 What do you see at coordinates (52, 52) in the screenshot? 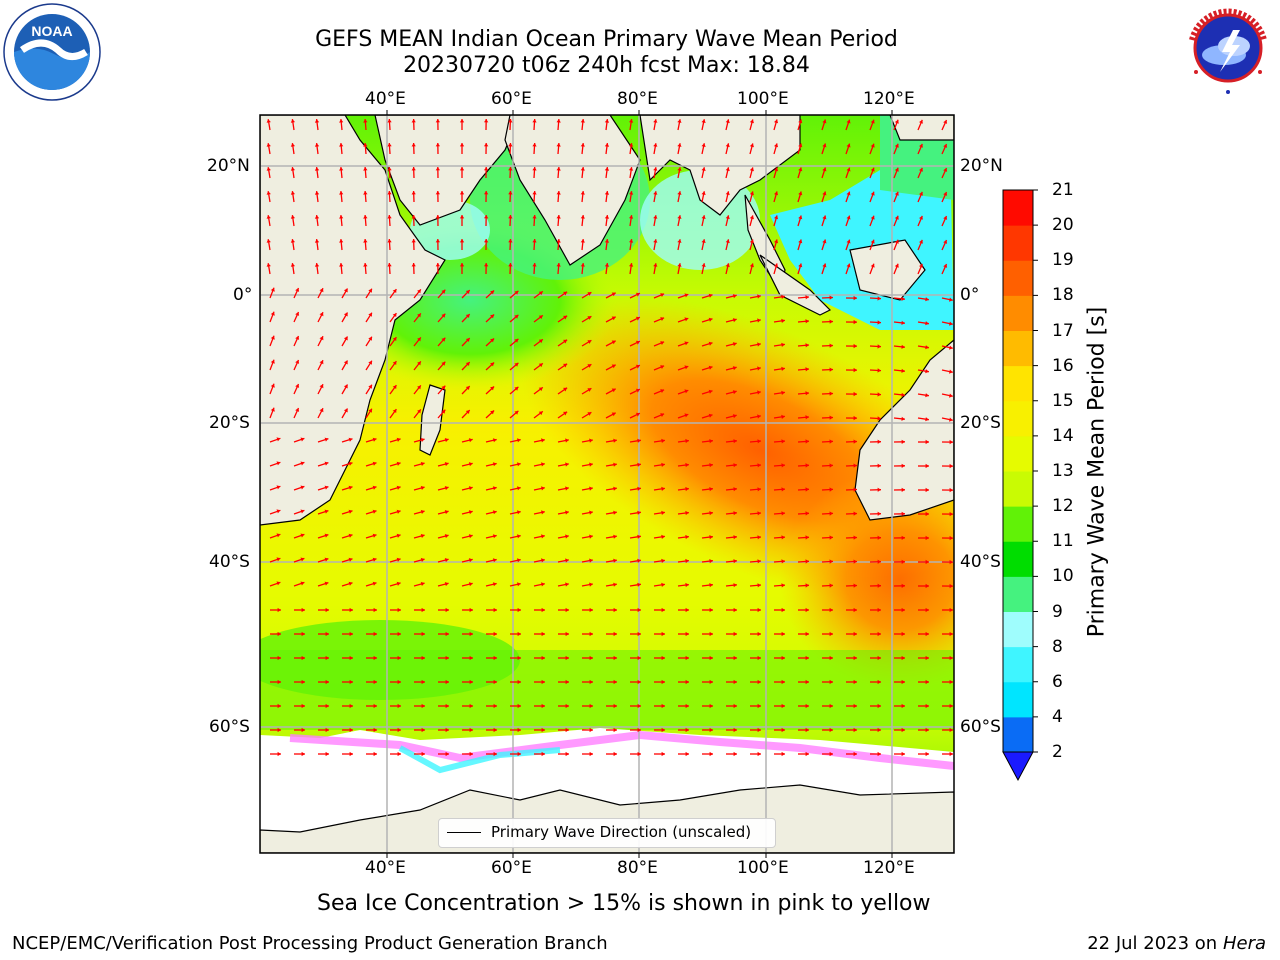
I see `noaa-logo: NOAA` at bounding box center [52, 52].